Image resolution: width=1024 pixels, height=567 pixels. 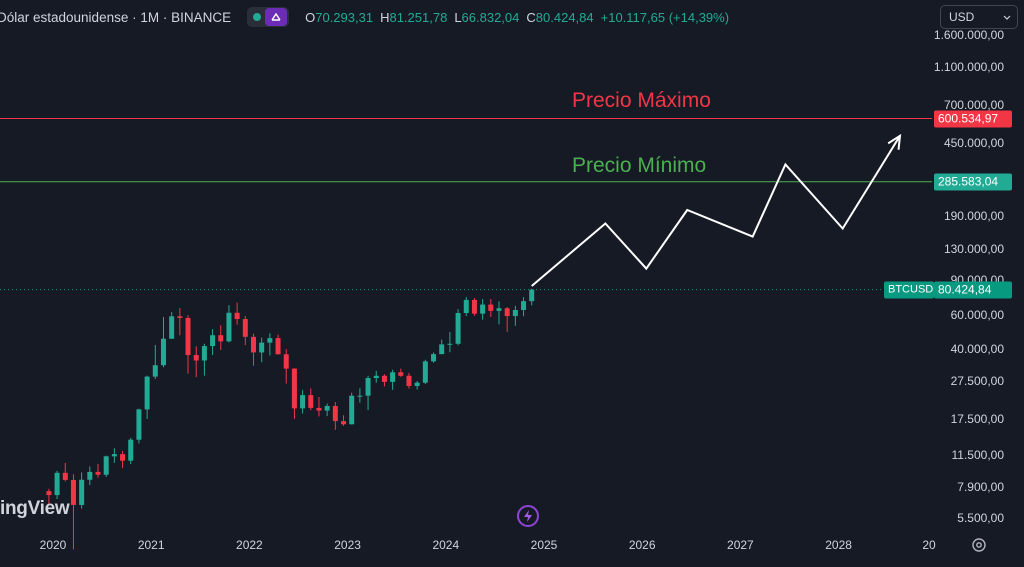 I want to click on status-dot-icon, so click(x=257, y=17).